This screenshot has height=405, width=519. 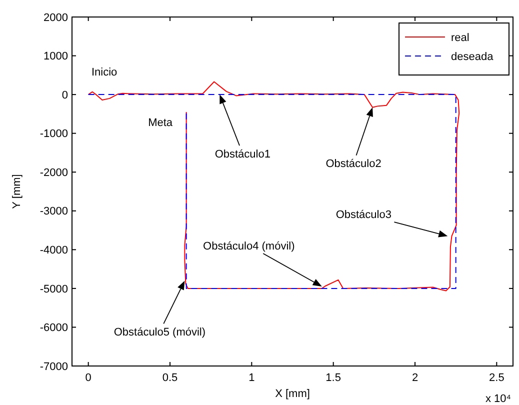 I want to click on annotation: Obstáculo5 (móvil), so click(x=160, y=332).